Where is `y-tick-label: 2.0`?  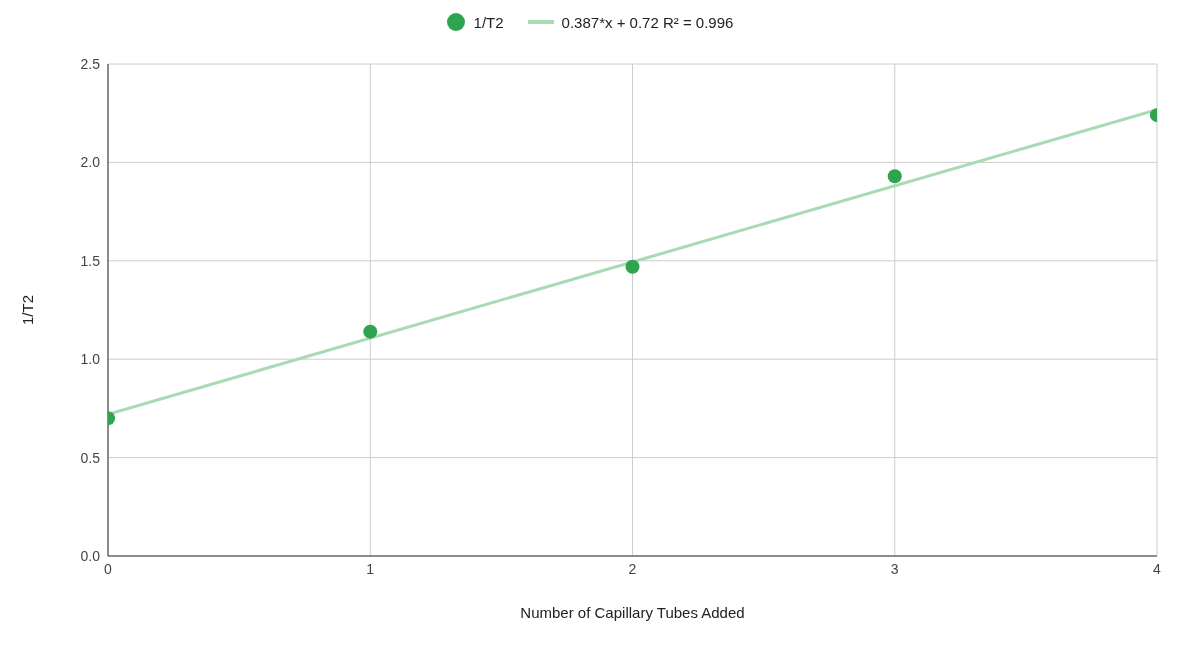 y-tick-label: 2.0 is located at coordinates (90, 162).